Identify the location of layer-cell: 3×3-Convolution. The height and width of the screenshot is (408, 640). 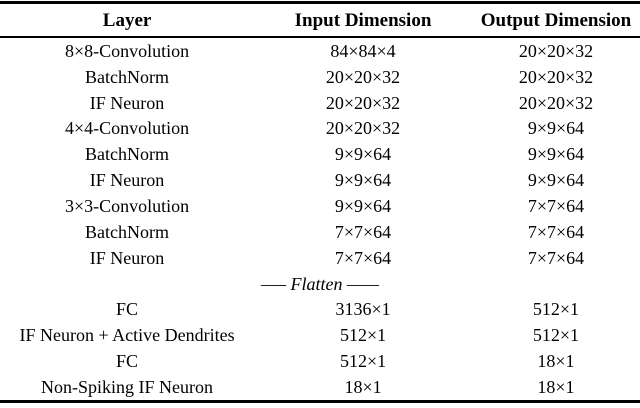
(127, 205).